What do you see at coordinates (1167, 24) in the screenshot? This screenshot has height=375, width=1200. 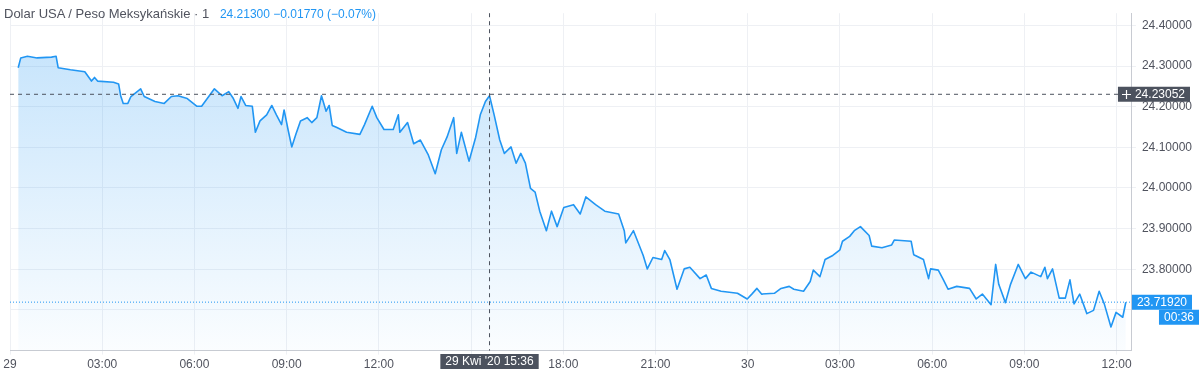 I see `y-tick-label: 24.40000` at bounding box center [1167, 24].